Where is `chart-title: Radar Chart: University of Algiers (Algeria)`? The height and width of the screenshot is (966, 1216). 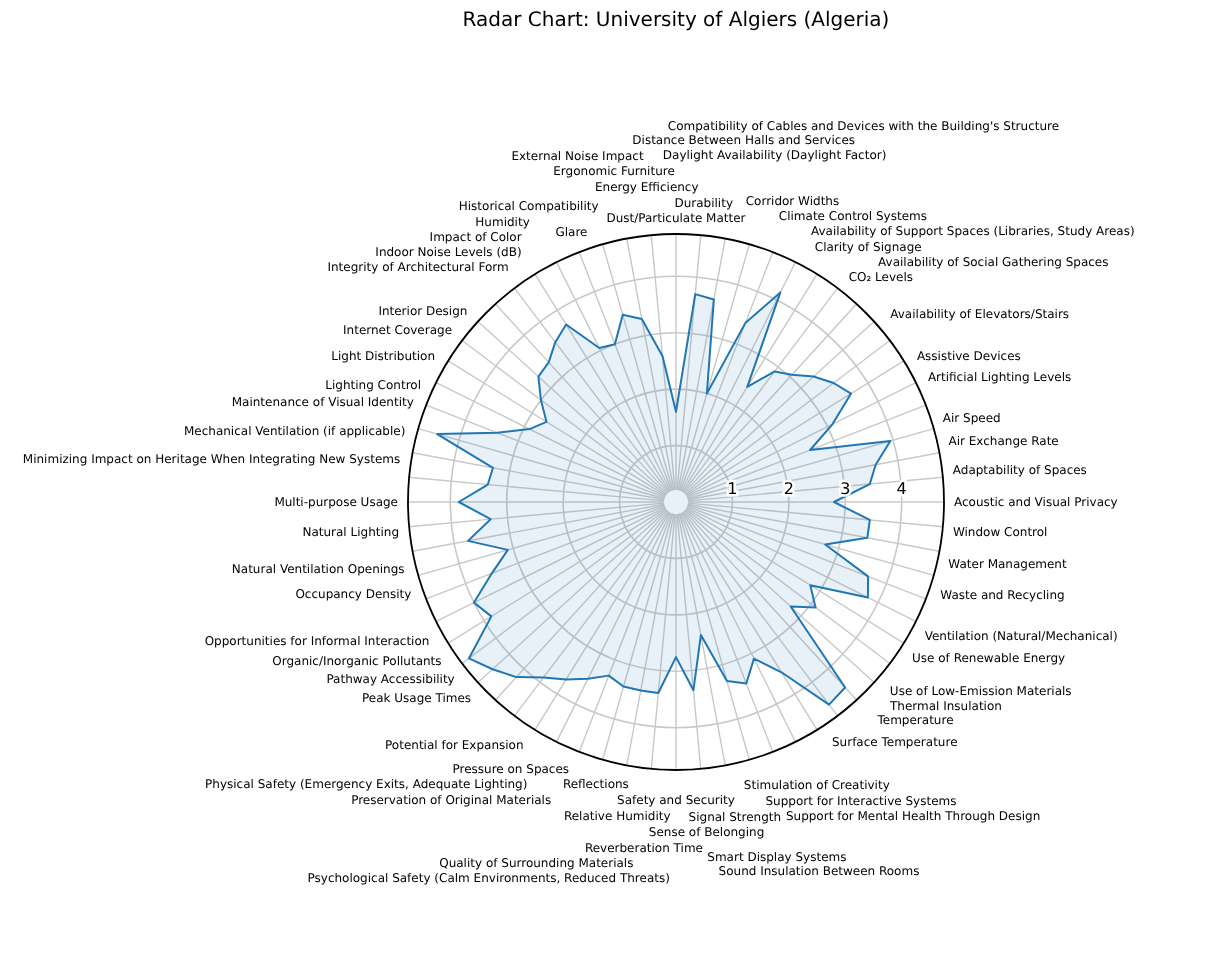
chart-title: Radar Chart: University of Algiers (Algeria) is located at coordinates (676, 21).